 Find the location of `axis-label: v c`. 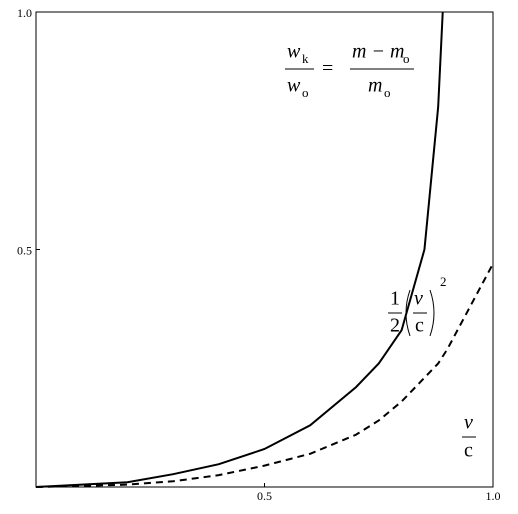

axis-label: v c is located at coordinates (469, 437).